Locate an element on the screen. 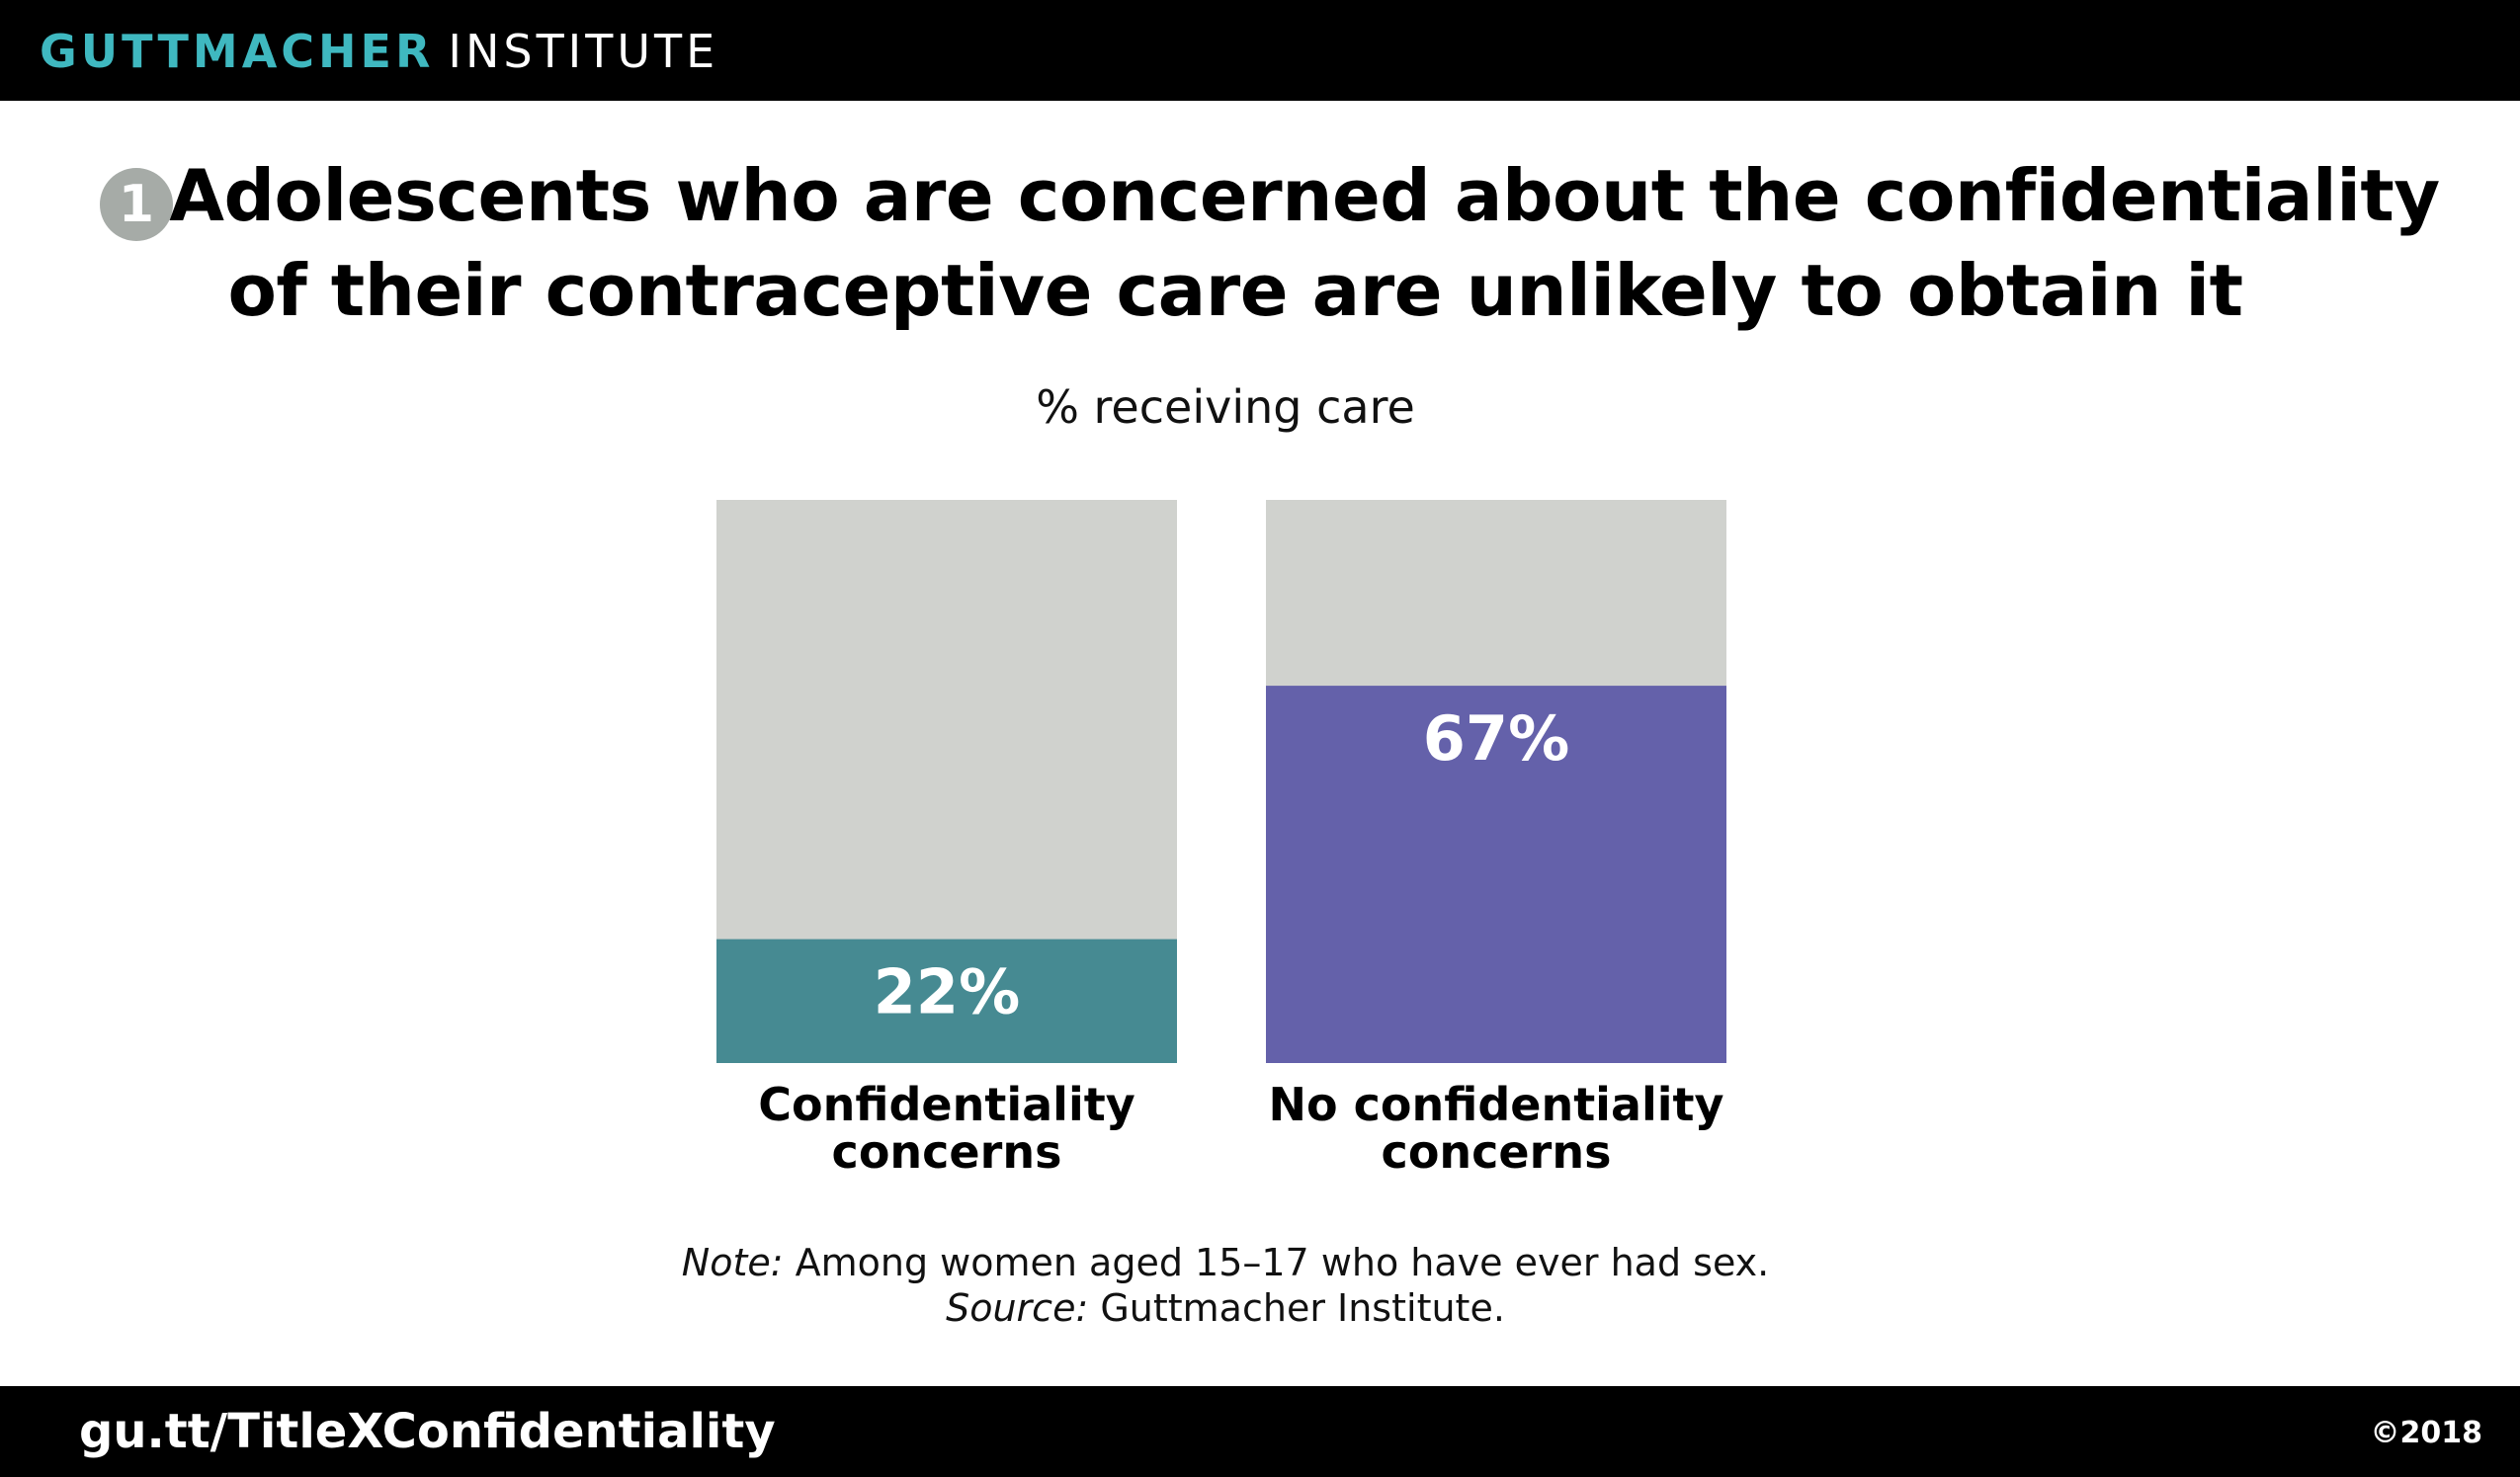 The image size is (2520, 1477). source-label: Source: is located at coordinates (1017, 1308).